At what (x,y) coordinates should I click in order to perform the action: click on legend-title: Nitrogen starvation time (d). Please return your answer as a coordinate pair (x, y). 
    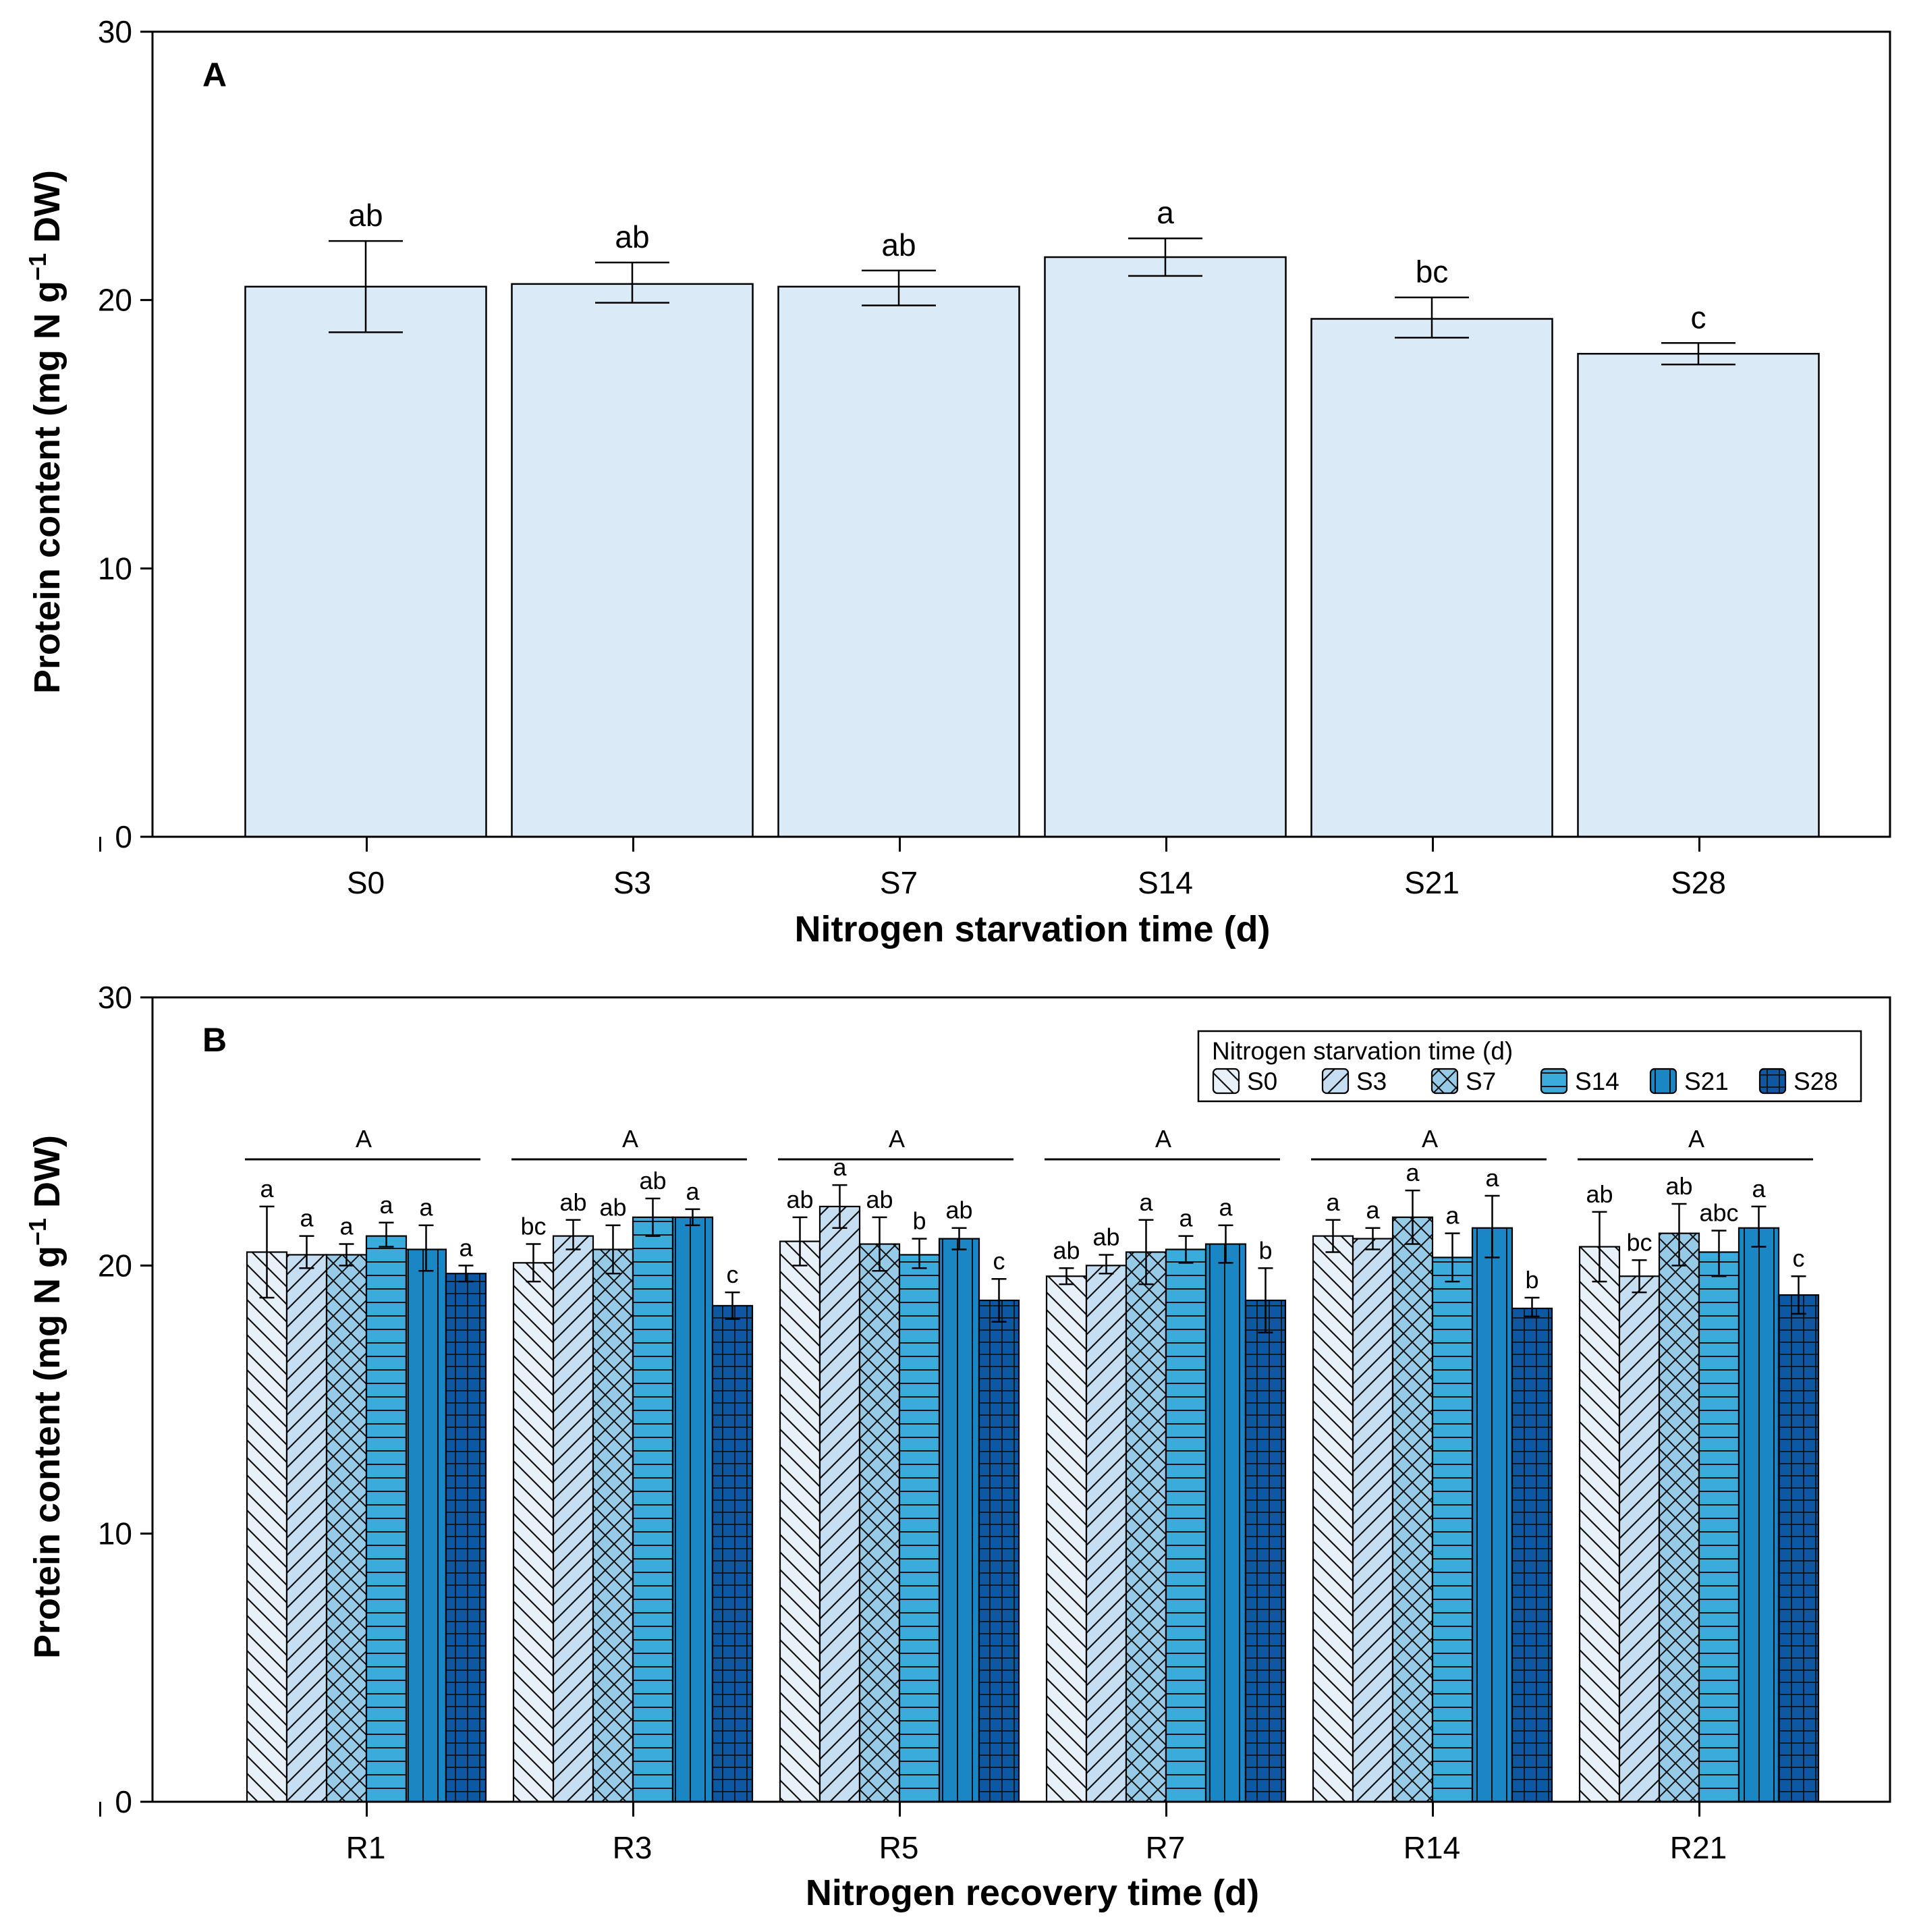
    Looking at the image, I should click on (1362, 1051).